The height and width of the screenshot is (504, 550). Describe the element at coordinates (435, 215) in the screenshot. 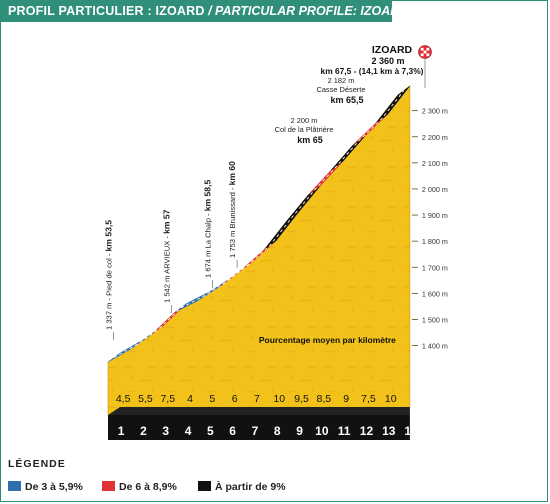

I see `y-tick-label: 1 900 m` at that location.